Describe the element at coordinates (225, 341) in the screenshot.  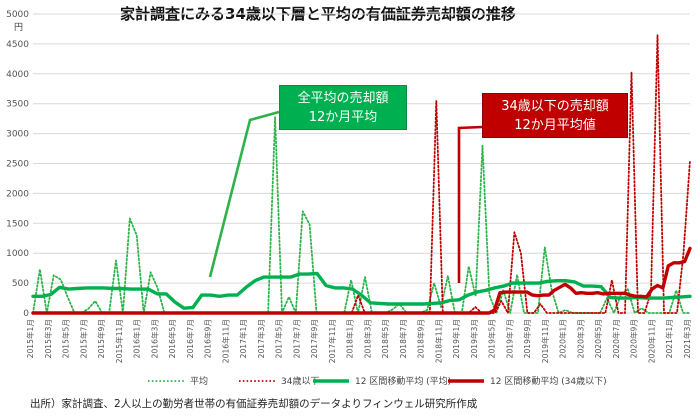
I see `x-tick-label: 2016年11月` at that location.